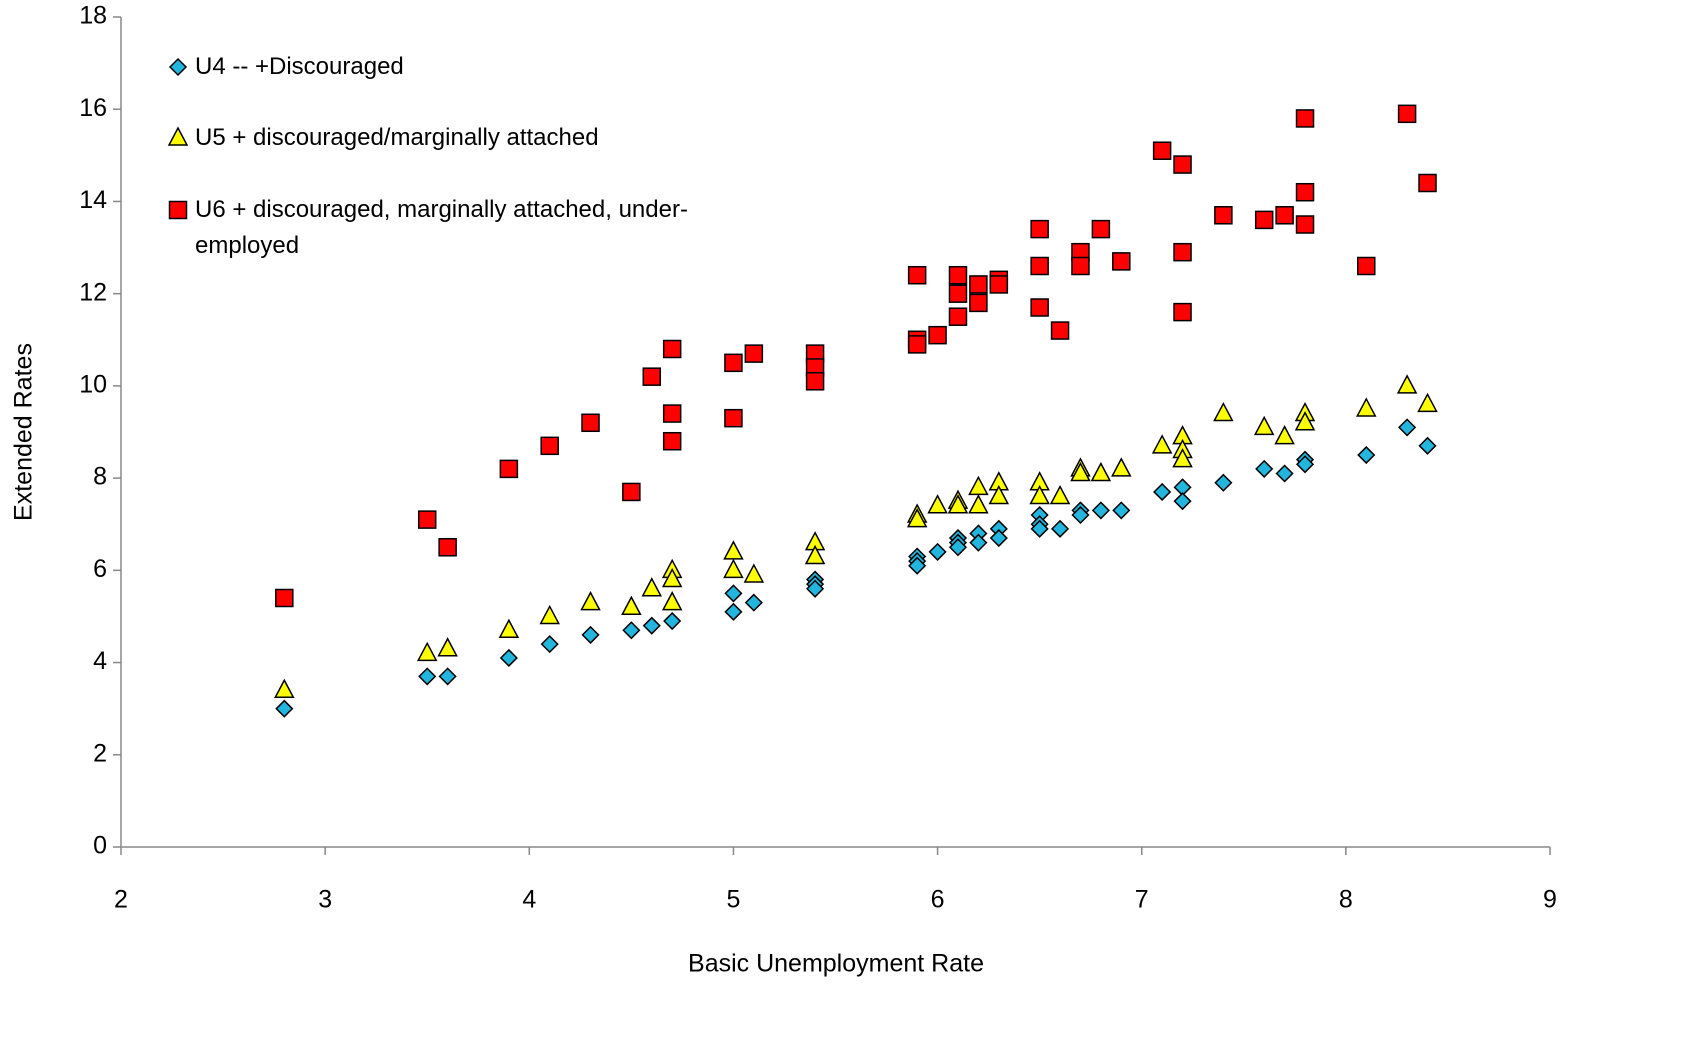 The height and width of the screenshot is (1061, 1690). Describe the element at coordinates (299, 66) in the screenshot. I see `legend-label: U4 -- +Discouraged` at that location.